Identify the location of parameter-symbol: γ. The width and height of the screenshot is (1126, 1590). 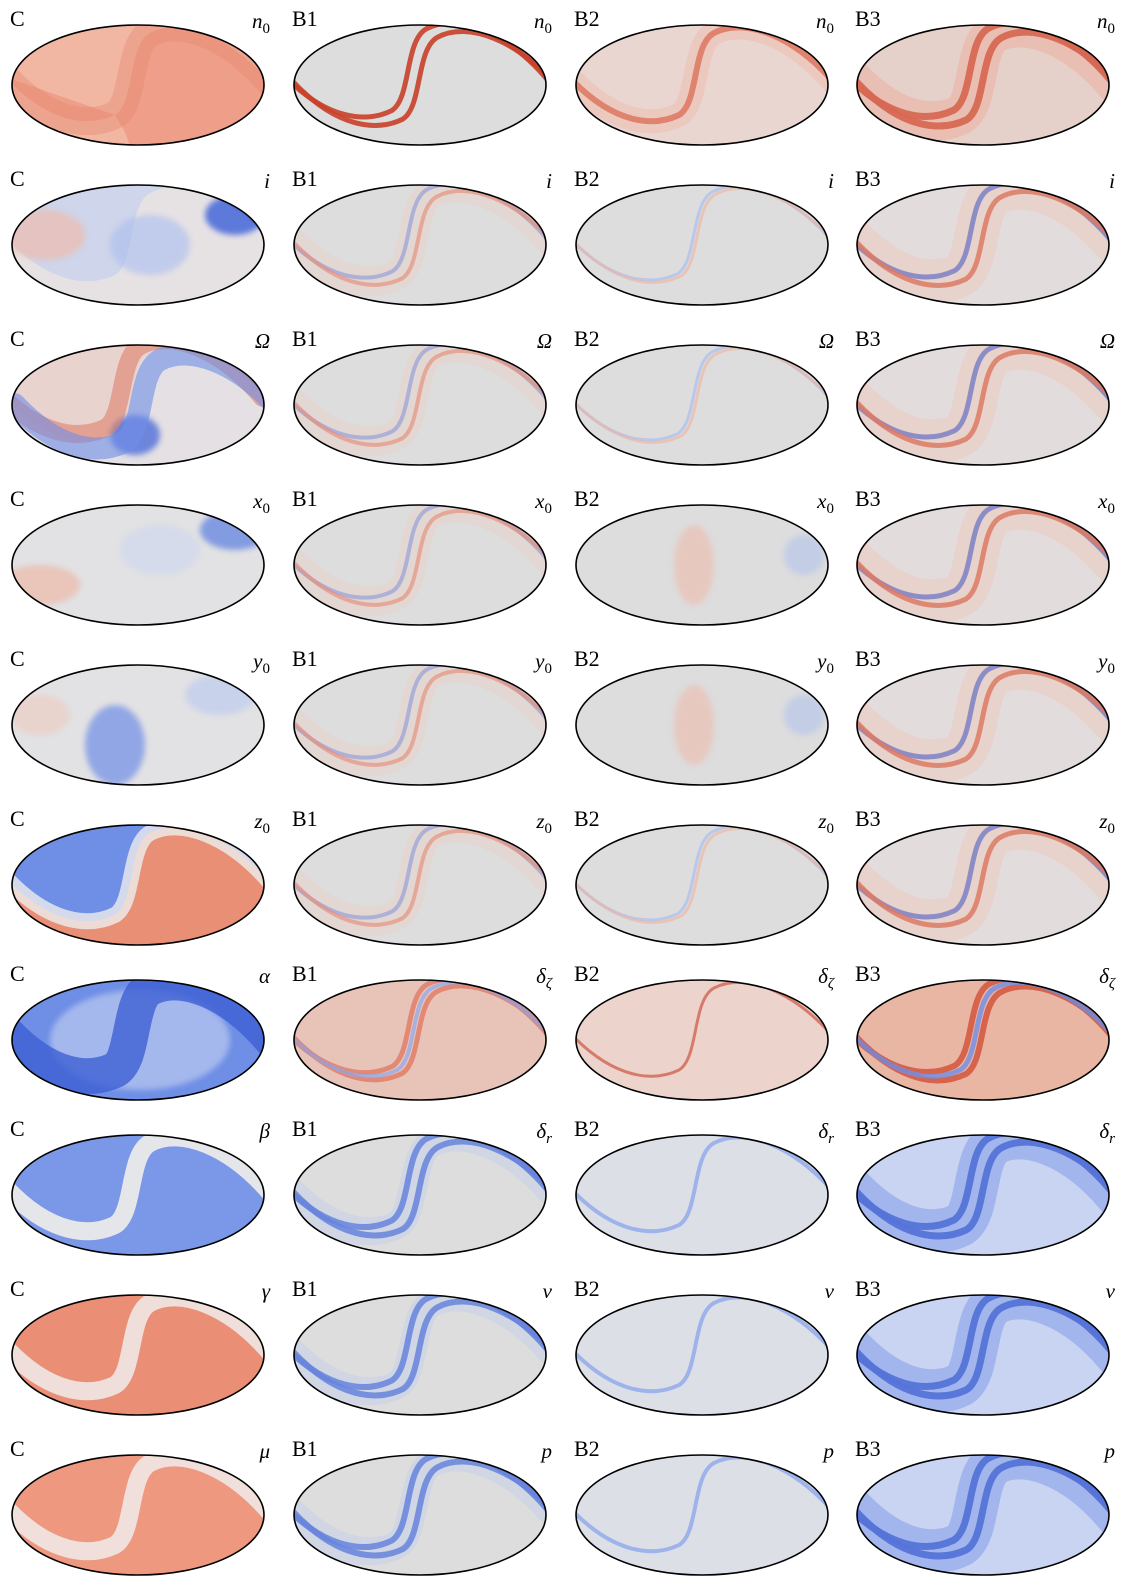
(265, 1291).